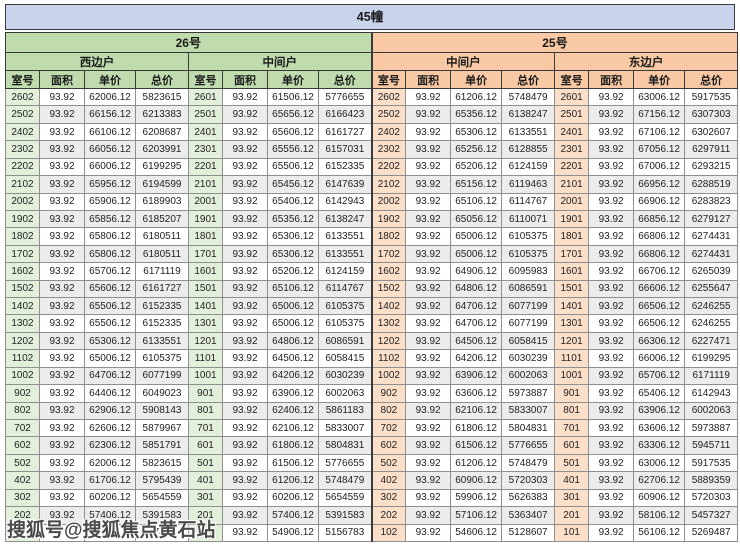 The width and height of the screenshot is (740, 545). What do you see at coordinates (110, 167) in the screenshot?
I see `value-cell: 66006.12` at bounding box center [110, 167].